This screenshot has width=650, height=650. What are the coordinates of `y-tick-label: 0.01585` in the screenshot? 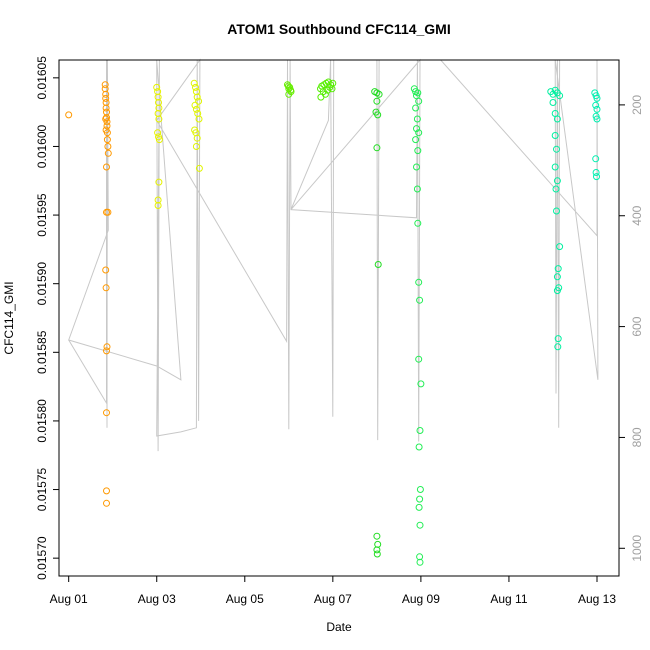 It's located at (42, 352).